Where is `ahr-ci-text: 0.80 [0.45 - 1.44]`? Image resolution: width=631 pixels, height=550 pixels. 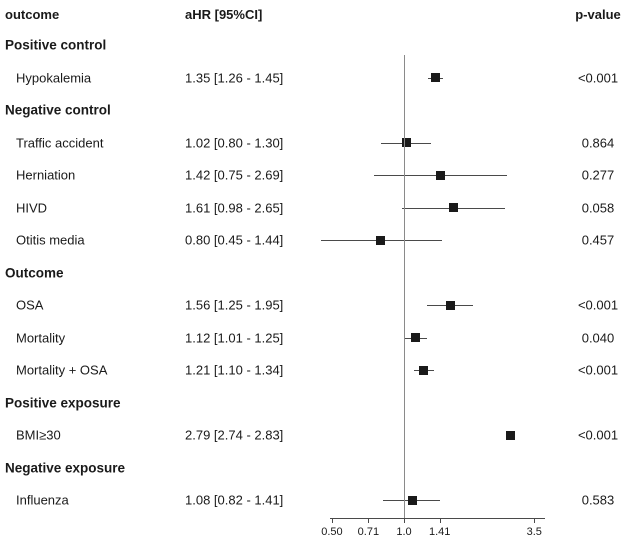 ahr-ci-text: 0.80 [0.45 - 1.44] is located at coordinates (234, 240).